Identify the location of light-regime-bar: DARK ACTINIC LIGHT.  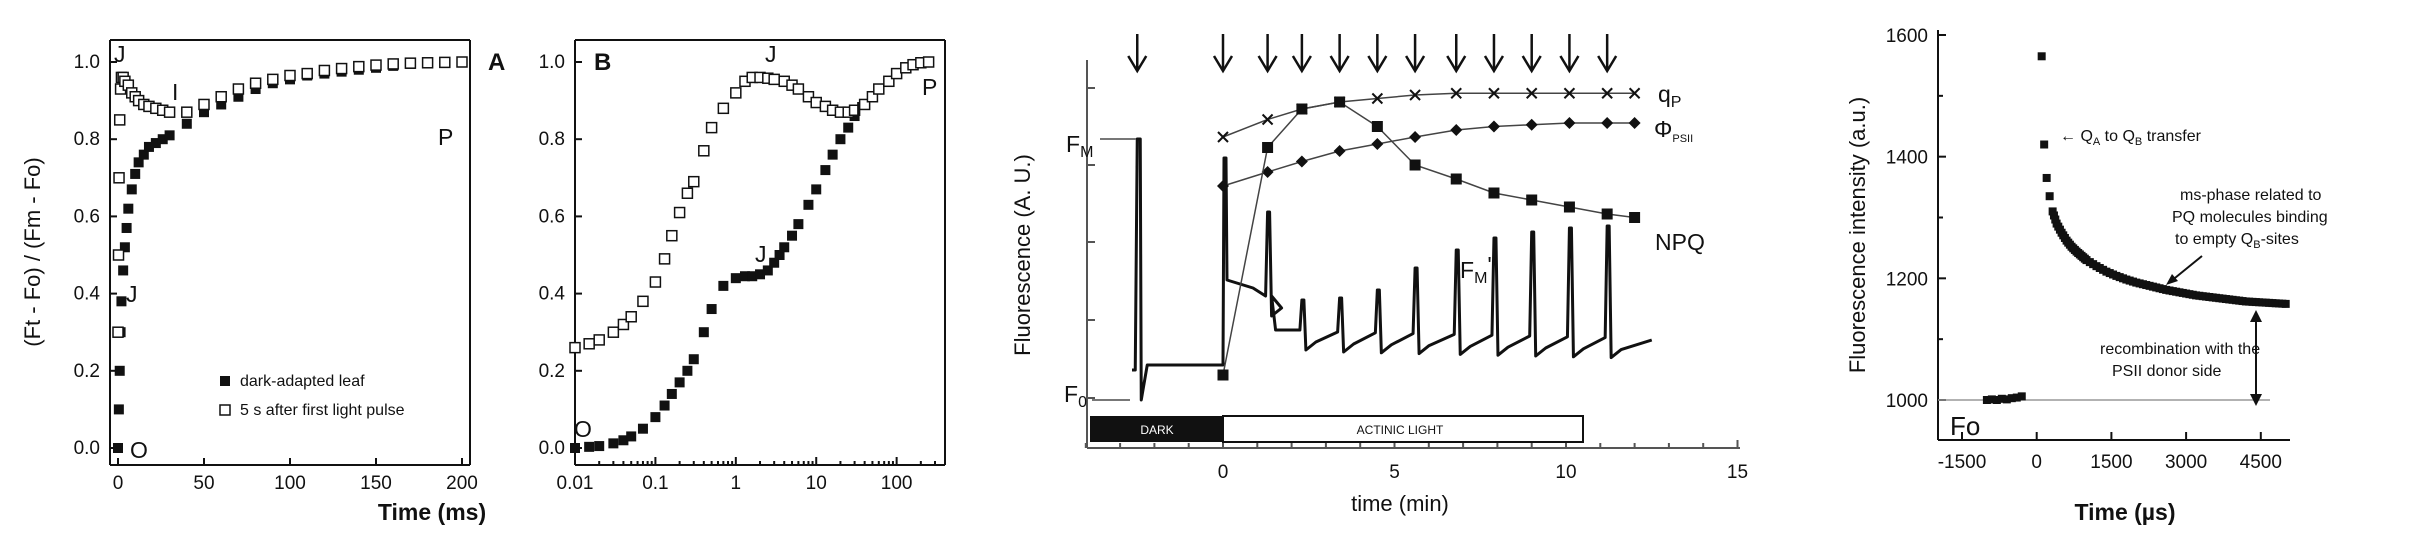
(1337, 429).